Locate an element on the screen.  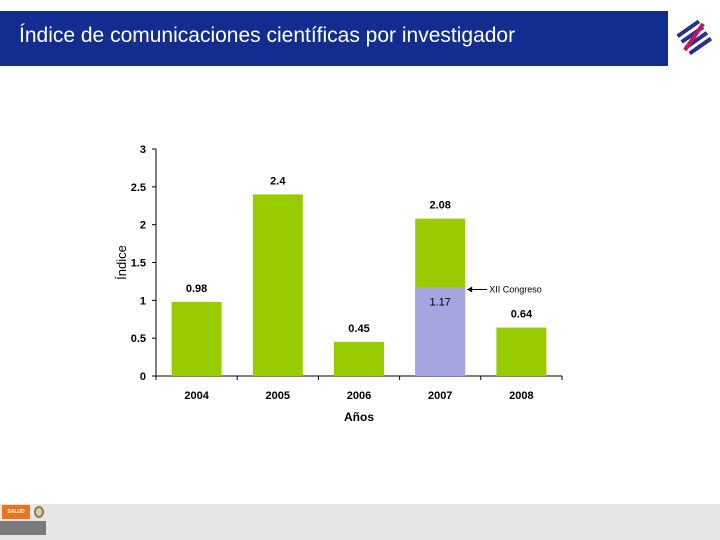
x-tick-label: 2007 is located at coordinates (440, 396).